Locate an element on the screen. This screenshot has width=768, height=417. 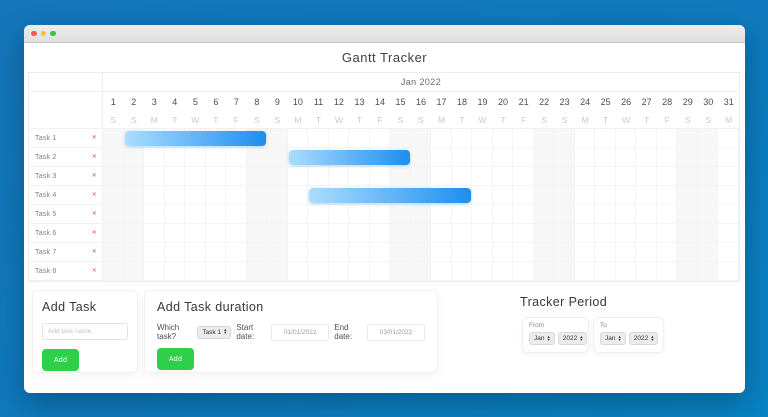
task-row-label: Task 2 ✕ is located at coordinates (66, 157).